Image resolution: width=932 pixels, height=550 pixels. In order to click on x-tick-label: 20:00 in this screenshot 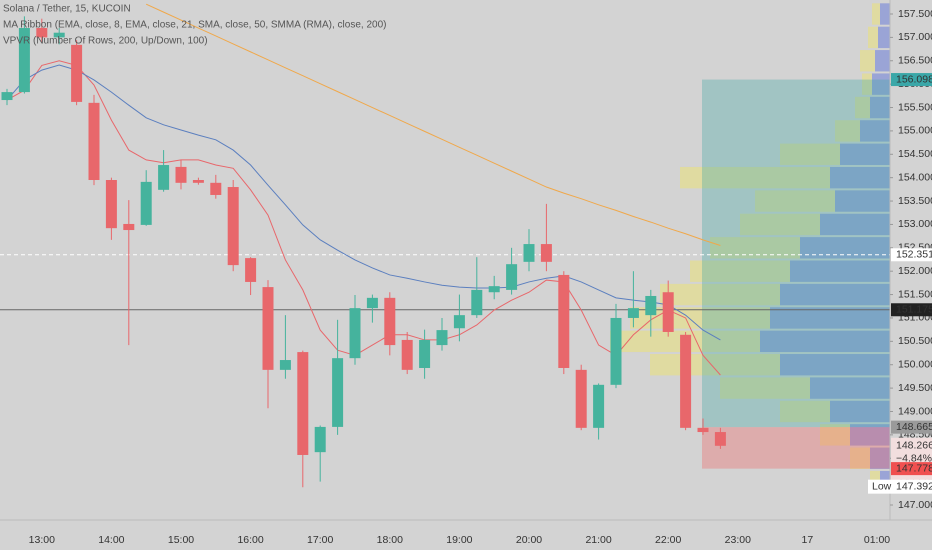, I will do `click(529, 540)`.